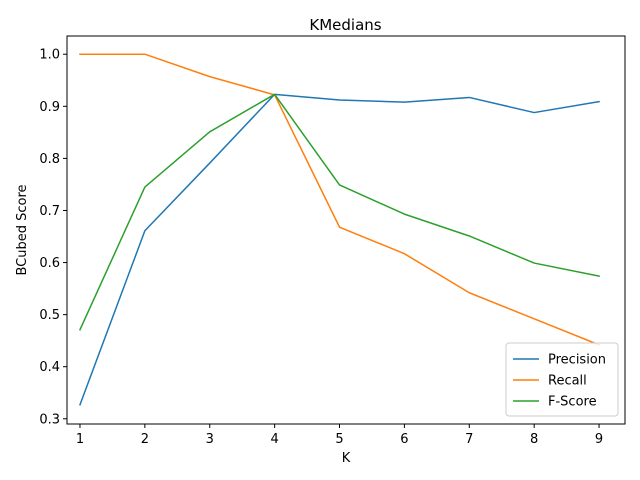  I want to click on x-tick-label: 2, so click(145, 439).